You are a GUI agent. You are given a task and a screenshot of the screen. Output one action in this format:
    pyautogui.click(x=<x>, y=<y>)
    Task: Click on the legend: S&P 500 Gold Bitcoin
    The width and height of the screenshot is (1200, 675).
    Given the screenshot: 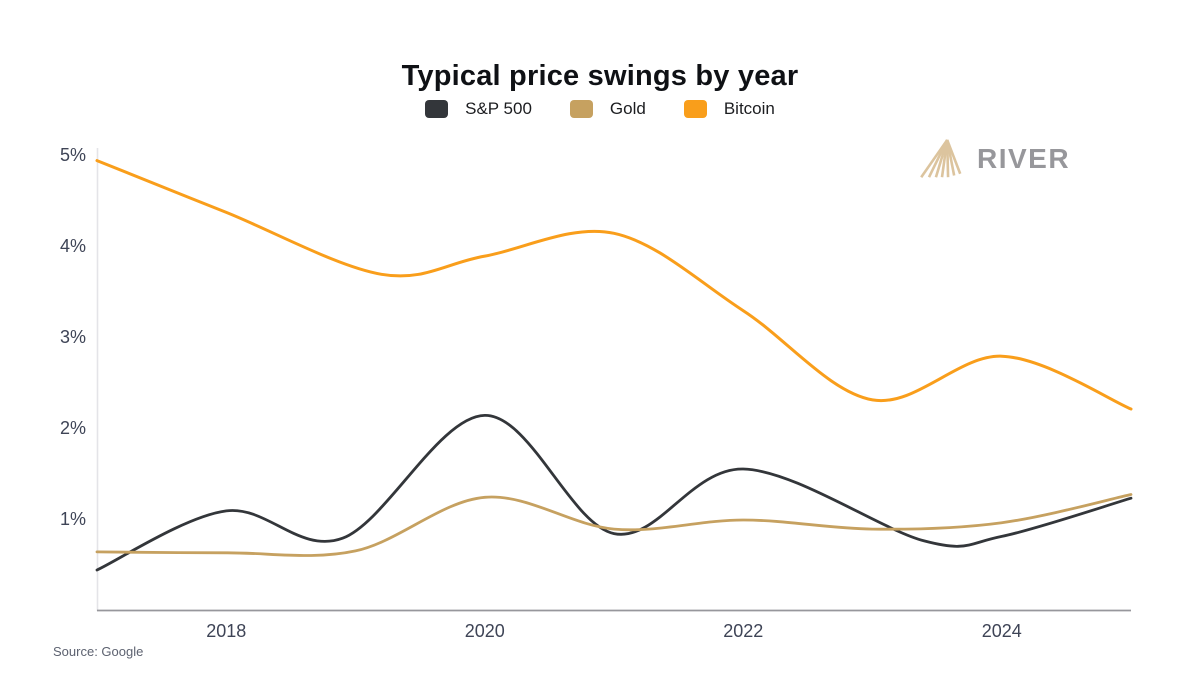 What is the action you would take?
    pyautogui.click(x=600, y=109)
    